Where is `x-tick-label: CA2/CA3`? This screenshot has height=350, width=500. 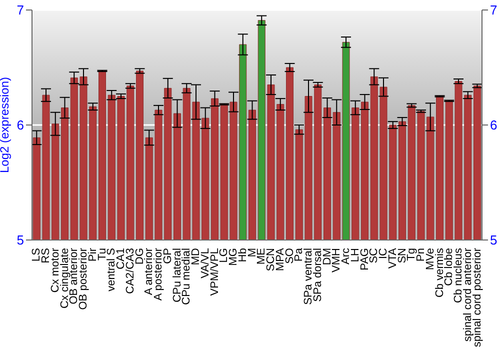 x-tick-label: CA2/CA3 is located at coordinates (130, 271).